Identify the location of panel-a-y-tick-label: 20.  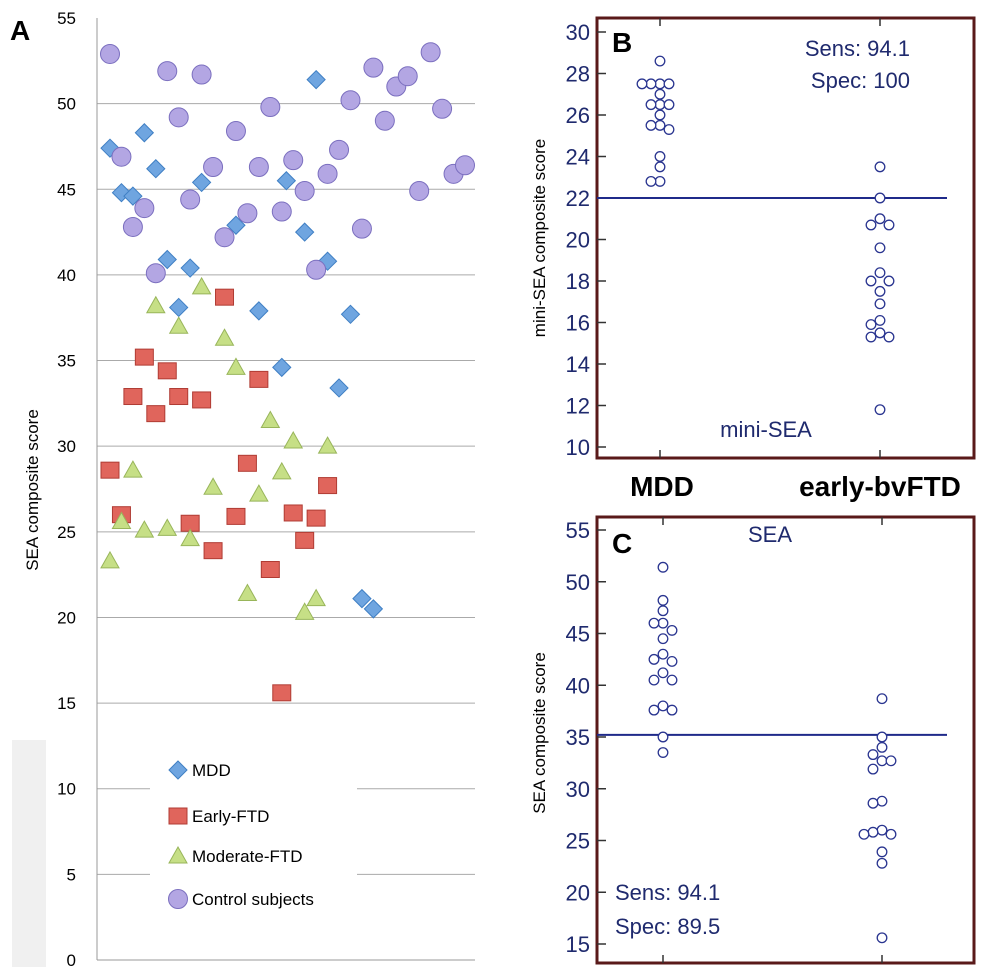
(66, 617).